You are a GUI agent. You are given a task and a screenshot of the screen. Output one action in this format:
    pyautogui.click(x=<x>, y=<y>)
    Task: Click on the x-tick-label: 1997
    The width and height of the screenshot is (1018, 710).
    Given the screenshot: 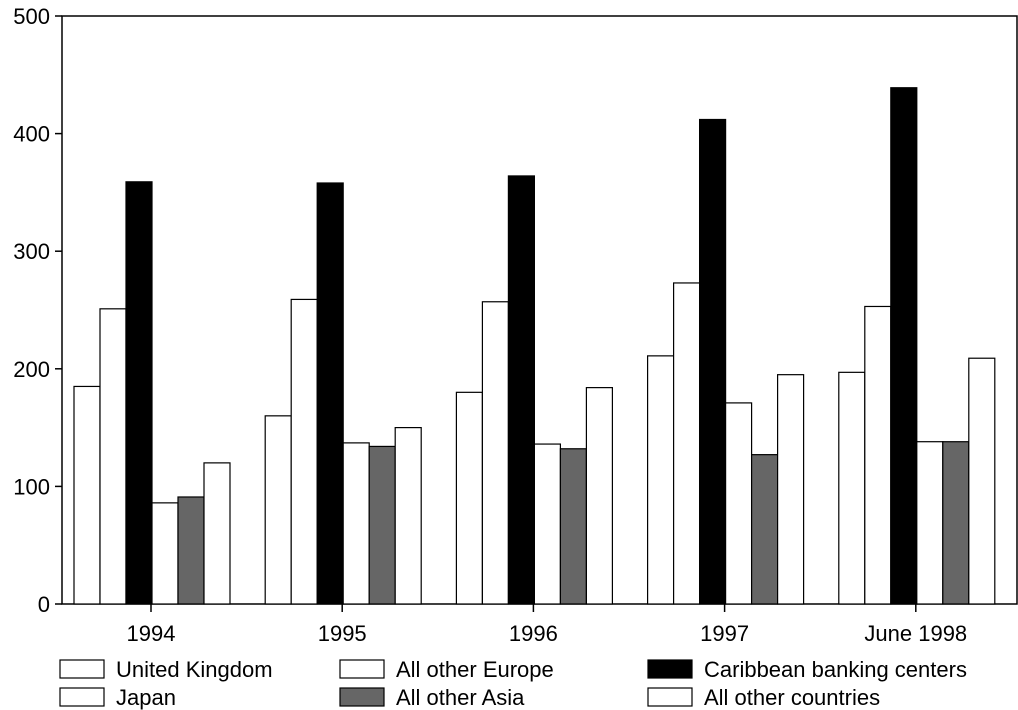 What is the action you would take?
    pyautogui.click(x=724, y=633)
    